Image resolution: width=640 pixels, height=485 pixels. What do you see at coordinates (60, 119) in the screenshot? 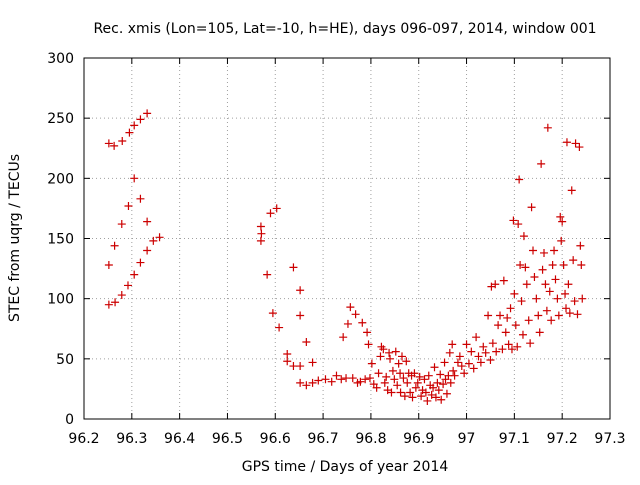
I see `y-tick-label: 250` at bounding box center [60, 119].